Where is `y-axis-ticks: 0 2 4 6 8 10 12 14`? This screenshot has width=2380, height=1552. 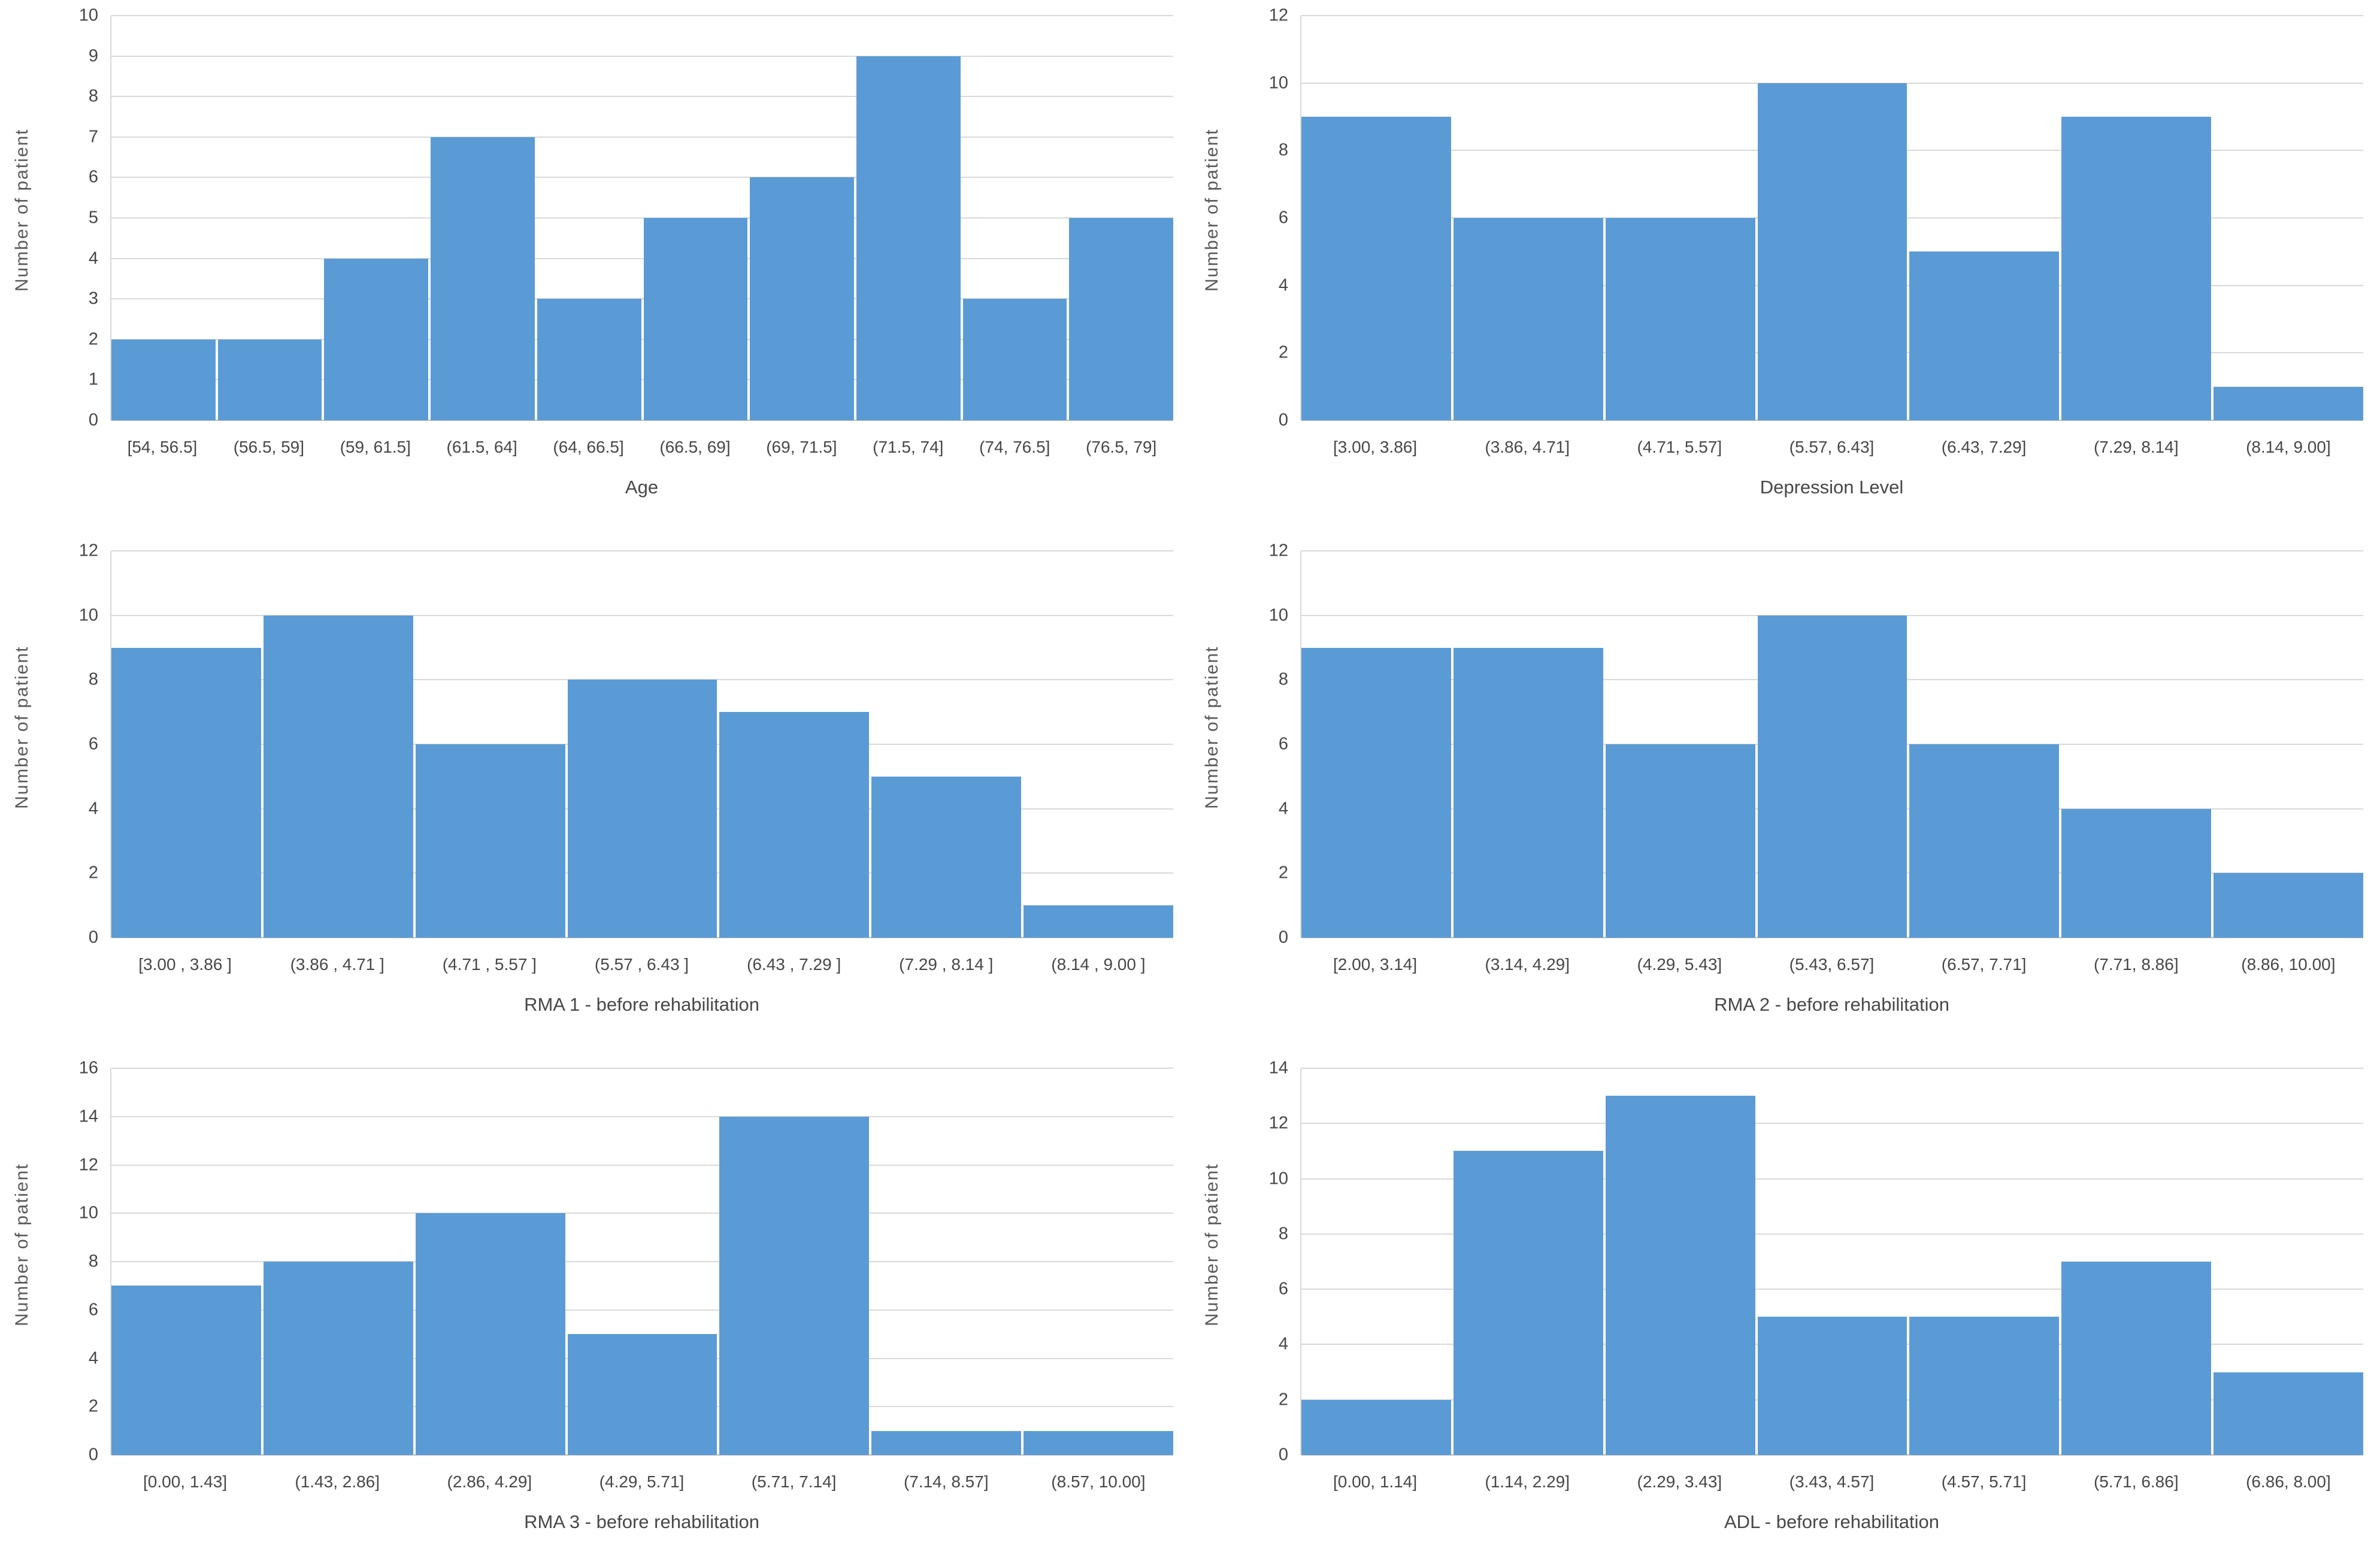
y-axis-ticks: 0 2 4 6 8 10 12 14 is located at coordinates (1265, 1261).